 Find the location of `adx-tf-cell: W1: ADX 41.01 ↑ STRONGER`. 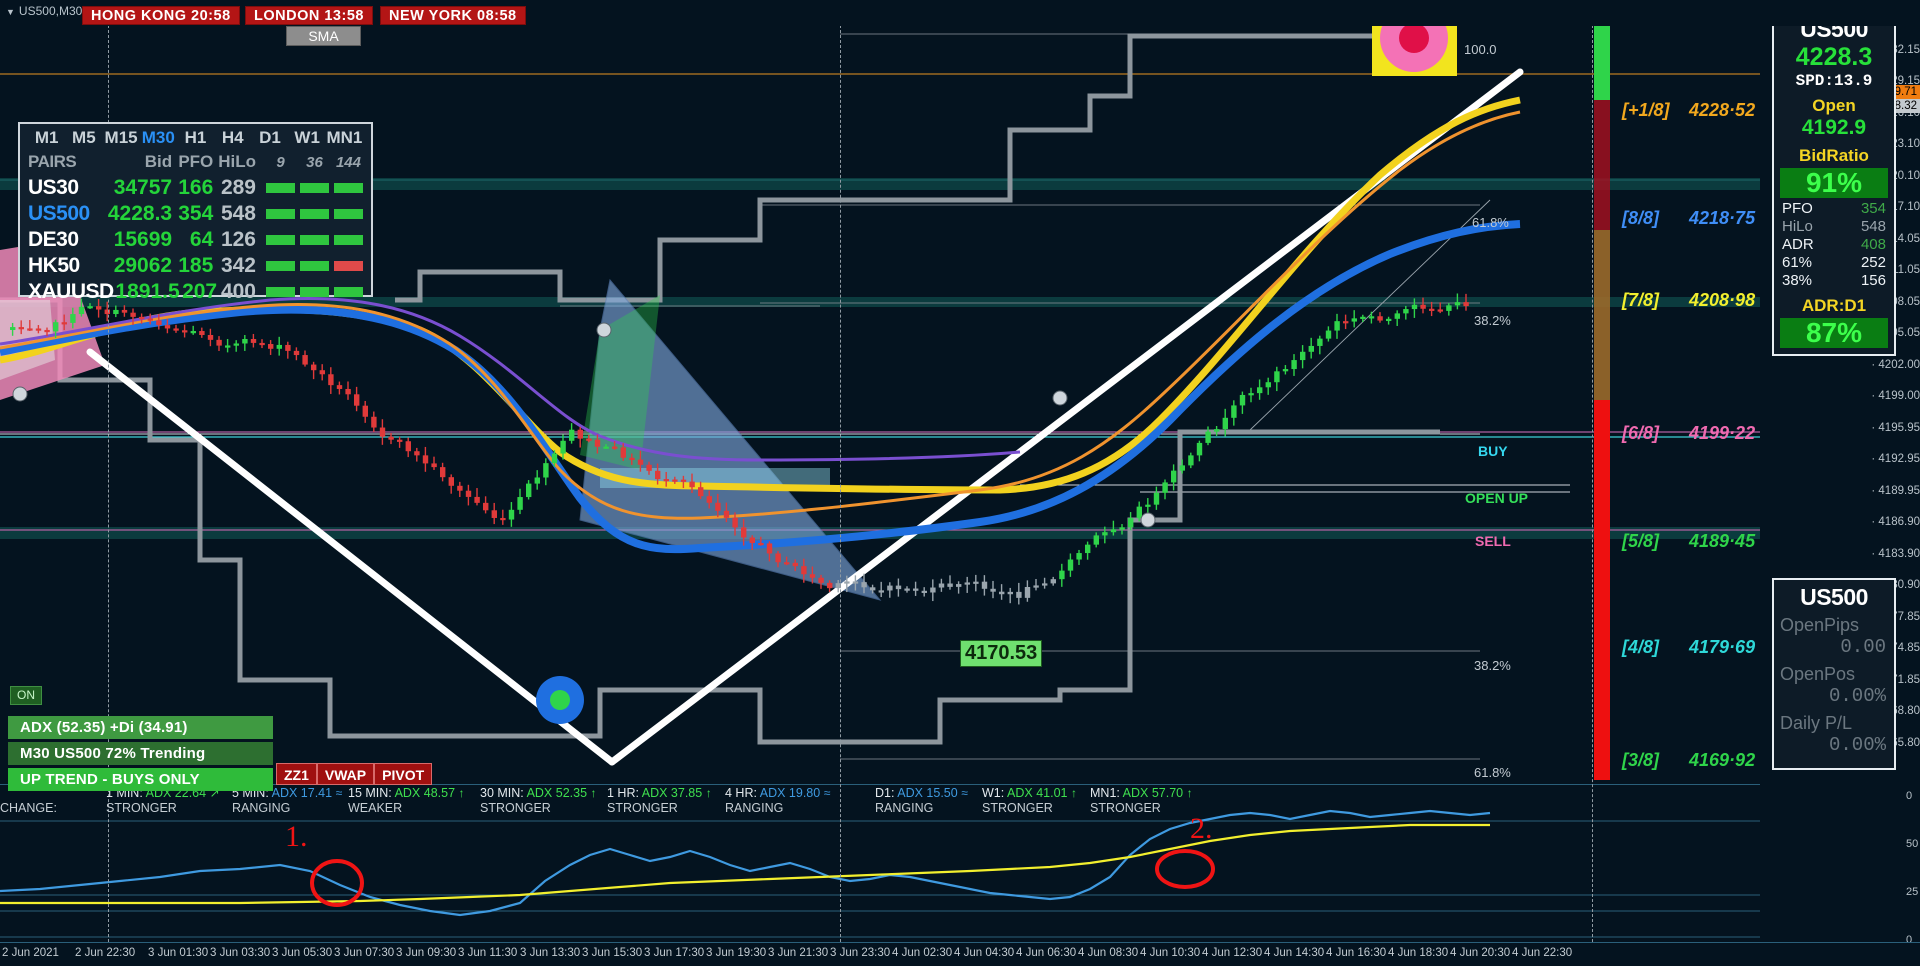

adx-tf-cell: W1: ADX 41.01 ↑ STRONGER is located at coordinates (1029, 800).